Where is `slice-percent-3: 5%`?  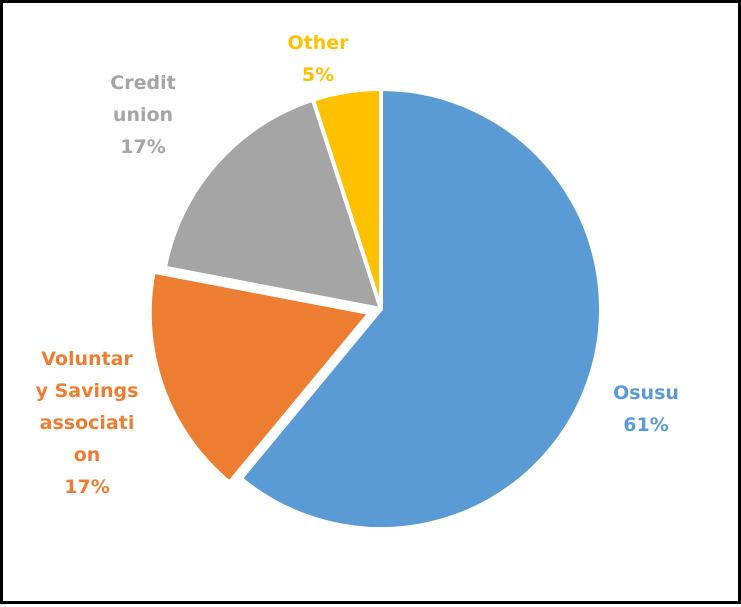
slice-percent-3: 5% is located at coordinates (318, 75).